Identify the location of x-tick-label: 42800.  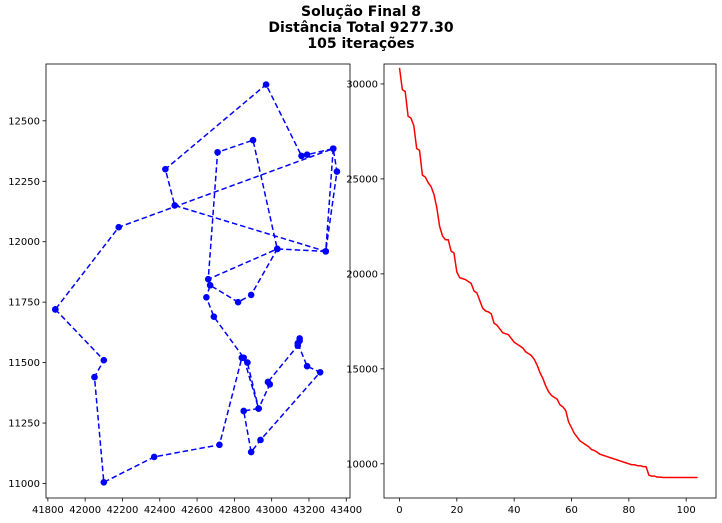
(234, 510).